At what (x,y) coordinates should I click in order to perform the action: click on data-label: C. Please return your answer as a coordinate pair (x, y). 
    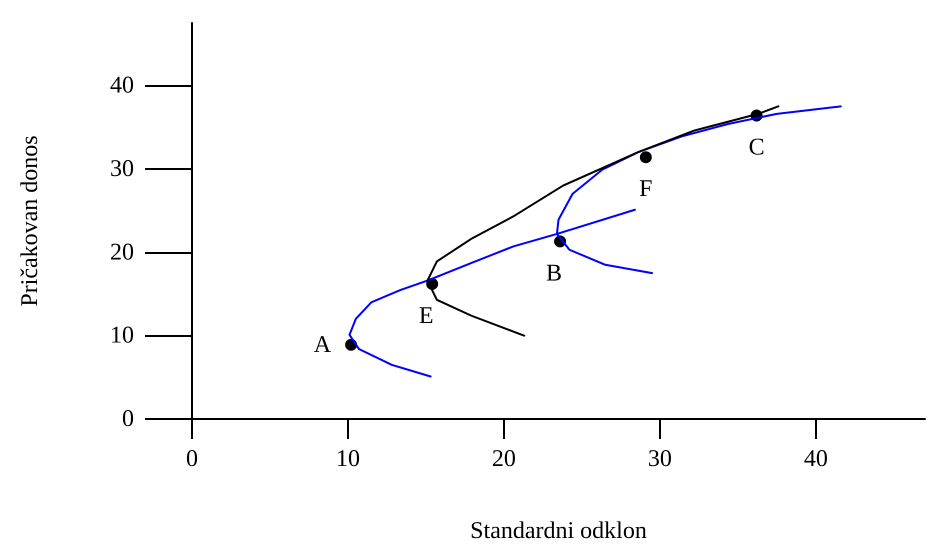
    Looking at the image, I should click on (756, 147).